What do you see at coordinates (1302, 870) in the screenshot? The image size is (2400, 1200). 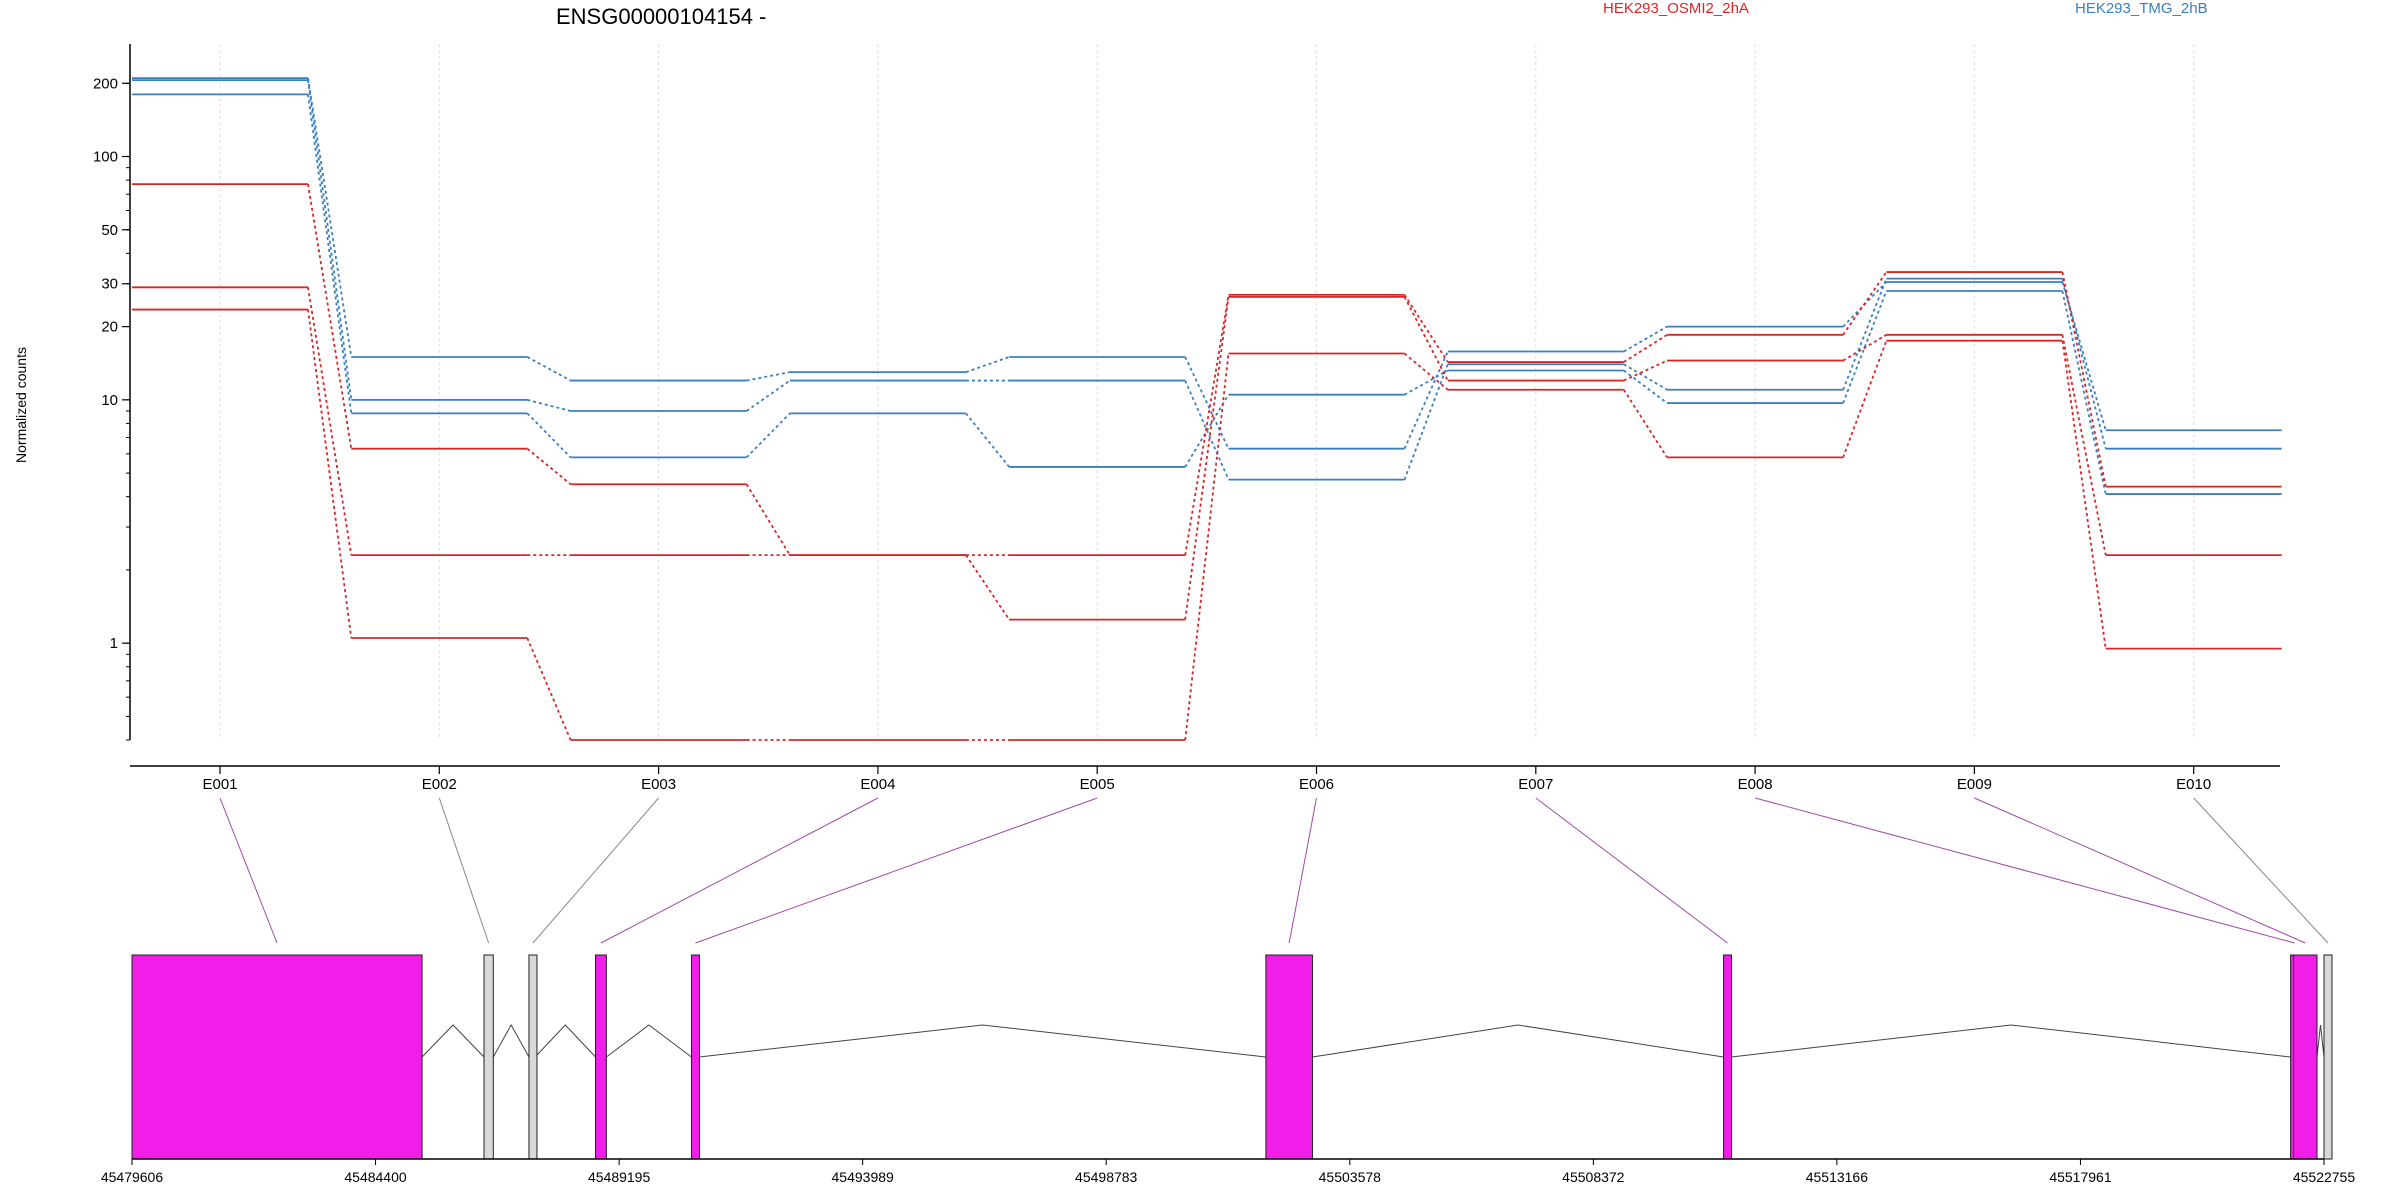 I see `connector-e006` at bounding box center [1302, 870].